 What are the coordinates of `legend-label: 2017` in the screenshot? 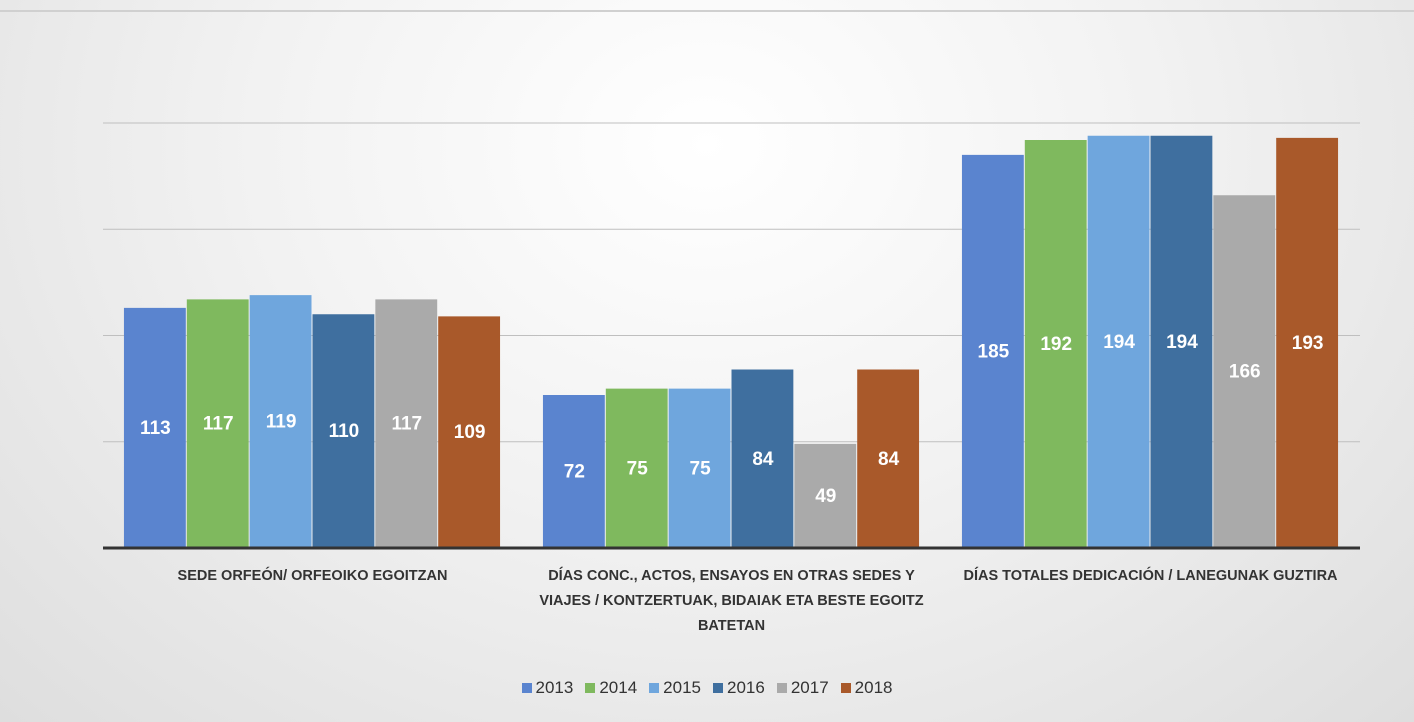 It's located at (809, 687).